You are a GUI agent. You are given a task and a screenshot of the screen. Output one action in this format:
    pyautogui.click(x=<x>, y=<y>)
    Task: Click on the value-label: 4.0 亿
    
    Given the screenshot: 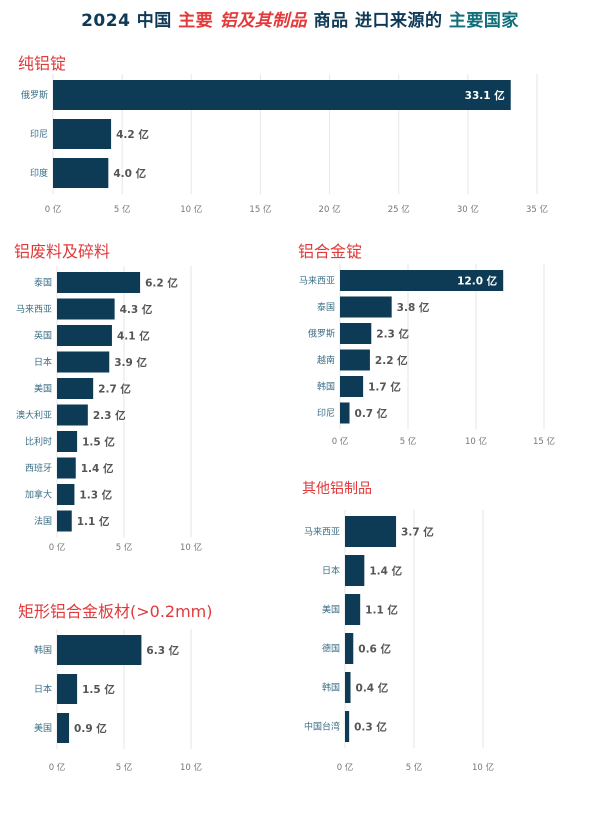 What is the action you would take?
    pyautogui.click(x=129, y=173)
    